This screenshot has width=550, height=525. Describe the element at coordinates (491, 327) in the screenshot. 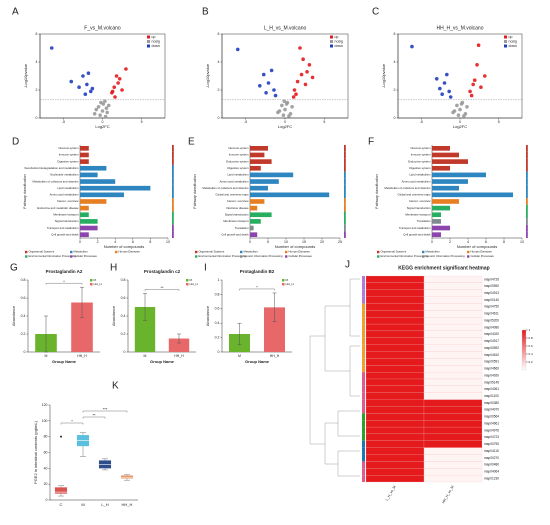

I see `row-label: map04080` at that location.